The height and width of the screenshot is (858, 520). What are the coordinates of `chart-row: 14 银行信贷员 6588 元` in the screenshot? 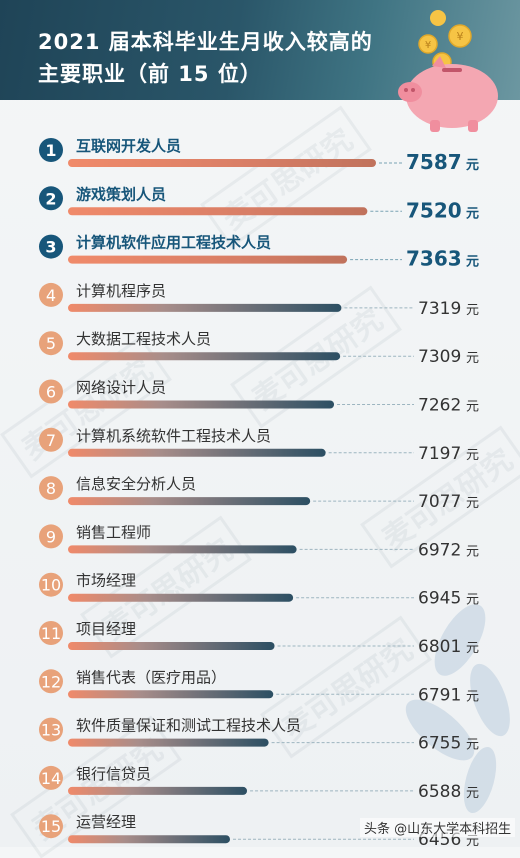 It's located at (259, 783).